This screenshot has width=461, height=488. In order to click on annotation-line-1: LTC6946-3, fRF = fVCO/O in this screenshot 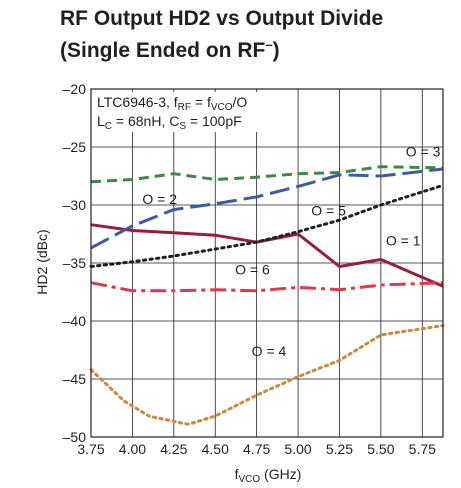, I will do `click(172, 103)`.